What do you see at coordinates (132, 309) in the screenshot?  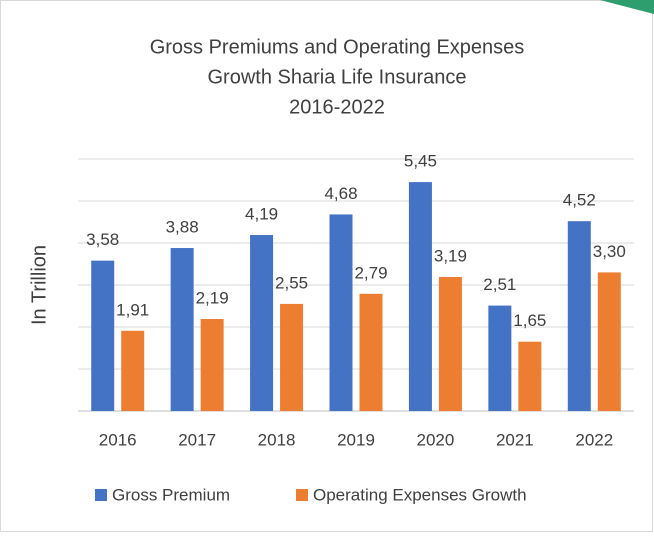 I see `data-label: 1,91` at bounding box center [132, 309].